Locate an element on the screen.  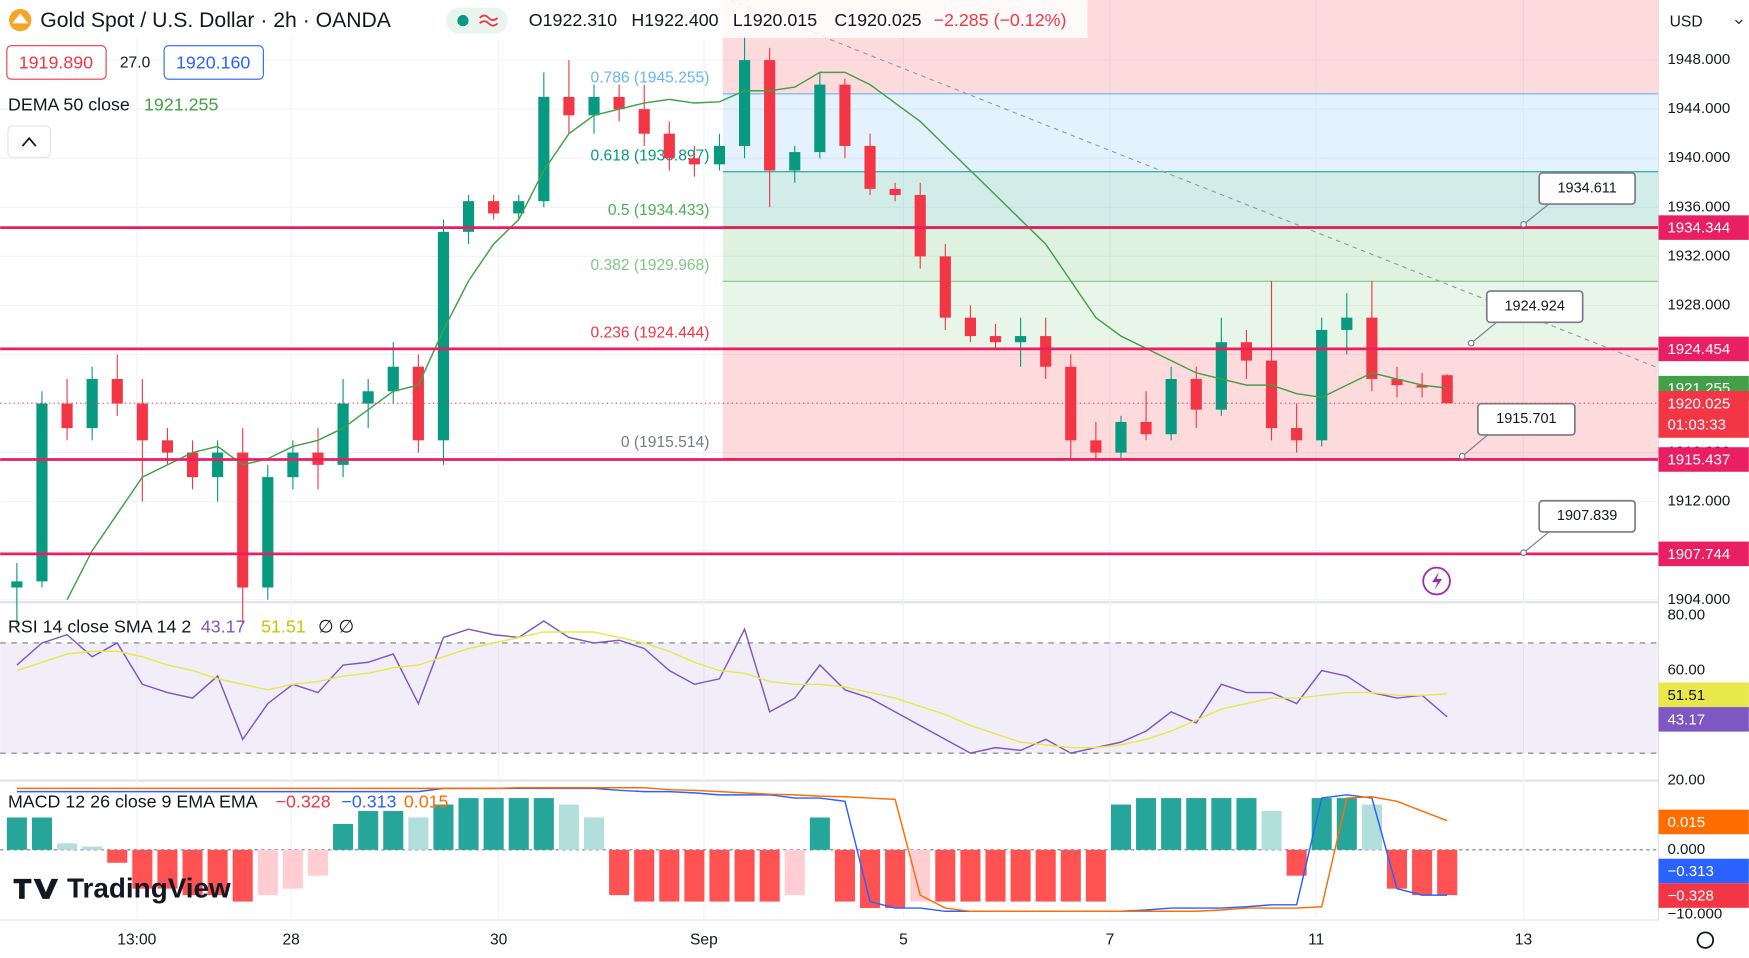
sell-button is located at coordinates (56, 62).